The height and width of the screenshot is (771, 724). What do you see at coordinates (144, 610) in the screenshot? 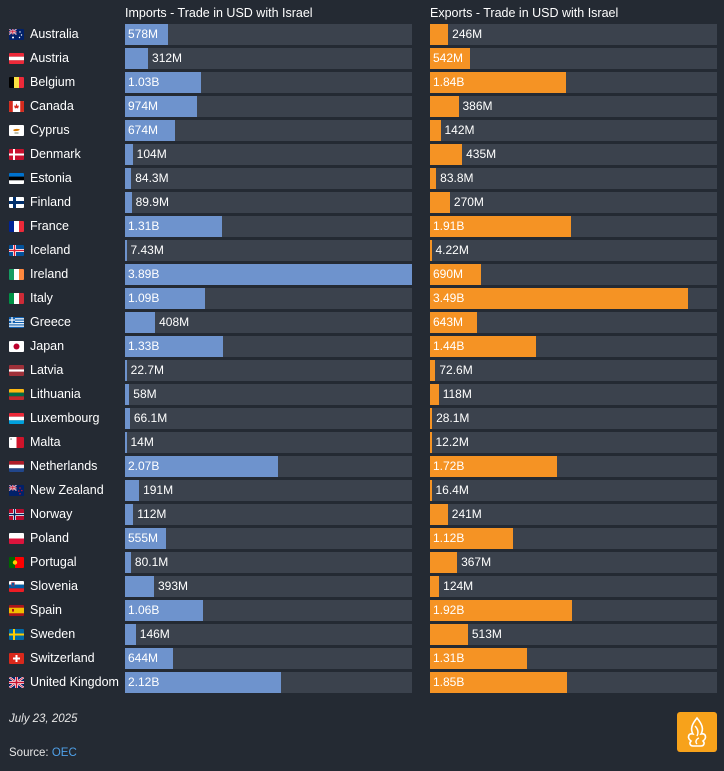
I see `imp-value-label: 1.06B` at bounding box center [144, 610].